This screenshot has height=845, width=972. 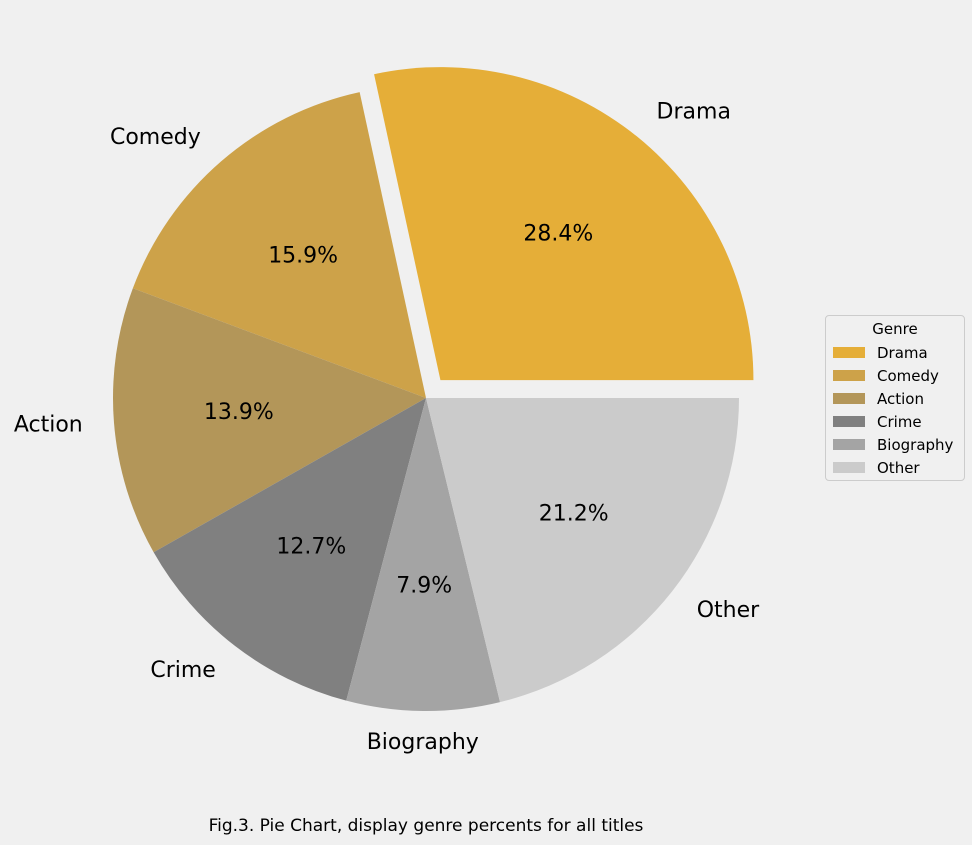 I want to click on pie-slice-crime, so click(x=289, y=549).